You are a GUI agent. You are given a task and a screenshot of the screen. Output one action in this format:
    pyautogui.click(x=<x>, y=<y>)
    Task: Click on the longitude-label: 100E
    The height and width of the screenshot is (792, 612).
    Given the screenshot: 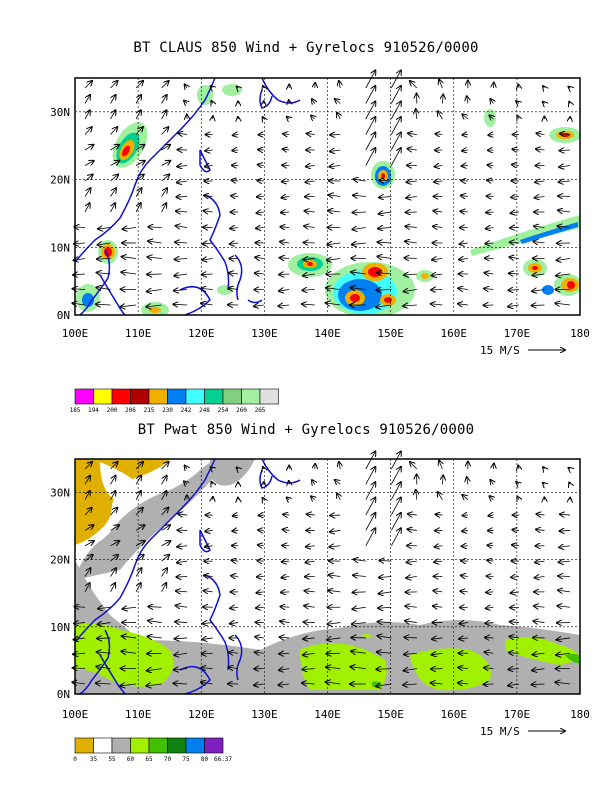 What is the action you would take?
    pyautogui.click(x=75, y=714)
    